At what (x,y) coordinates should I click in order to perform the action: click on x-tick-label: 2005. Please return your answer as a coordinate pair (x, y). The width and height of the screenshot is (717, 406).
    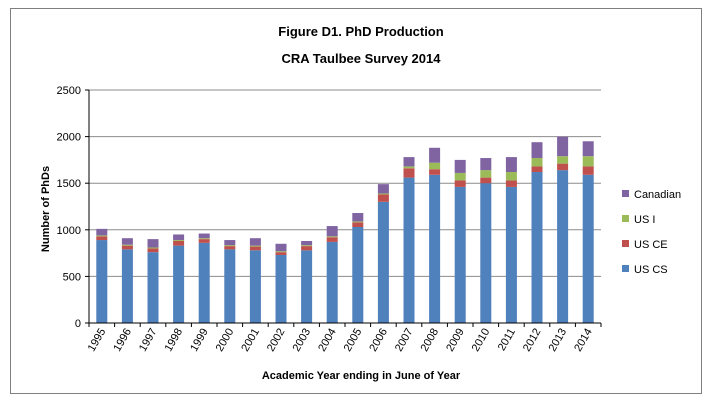
    Looking at the image, I should click on (353, 340).